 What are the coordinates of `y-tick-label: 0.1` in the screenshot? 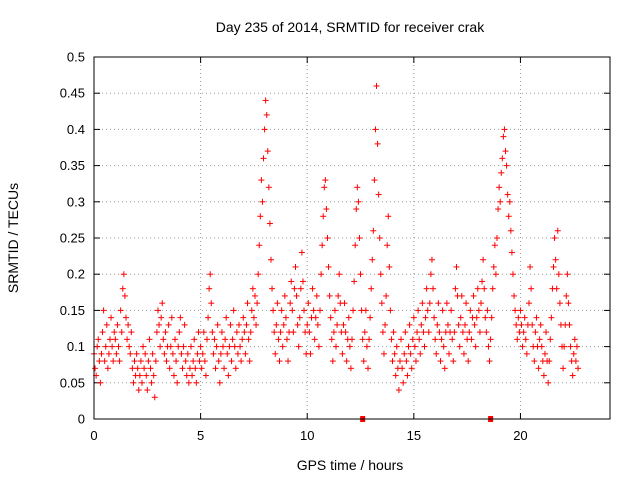 It's located at (76, 346).